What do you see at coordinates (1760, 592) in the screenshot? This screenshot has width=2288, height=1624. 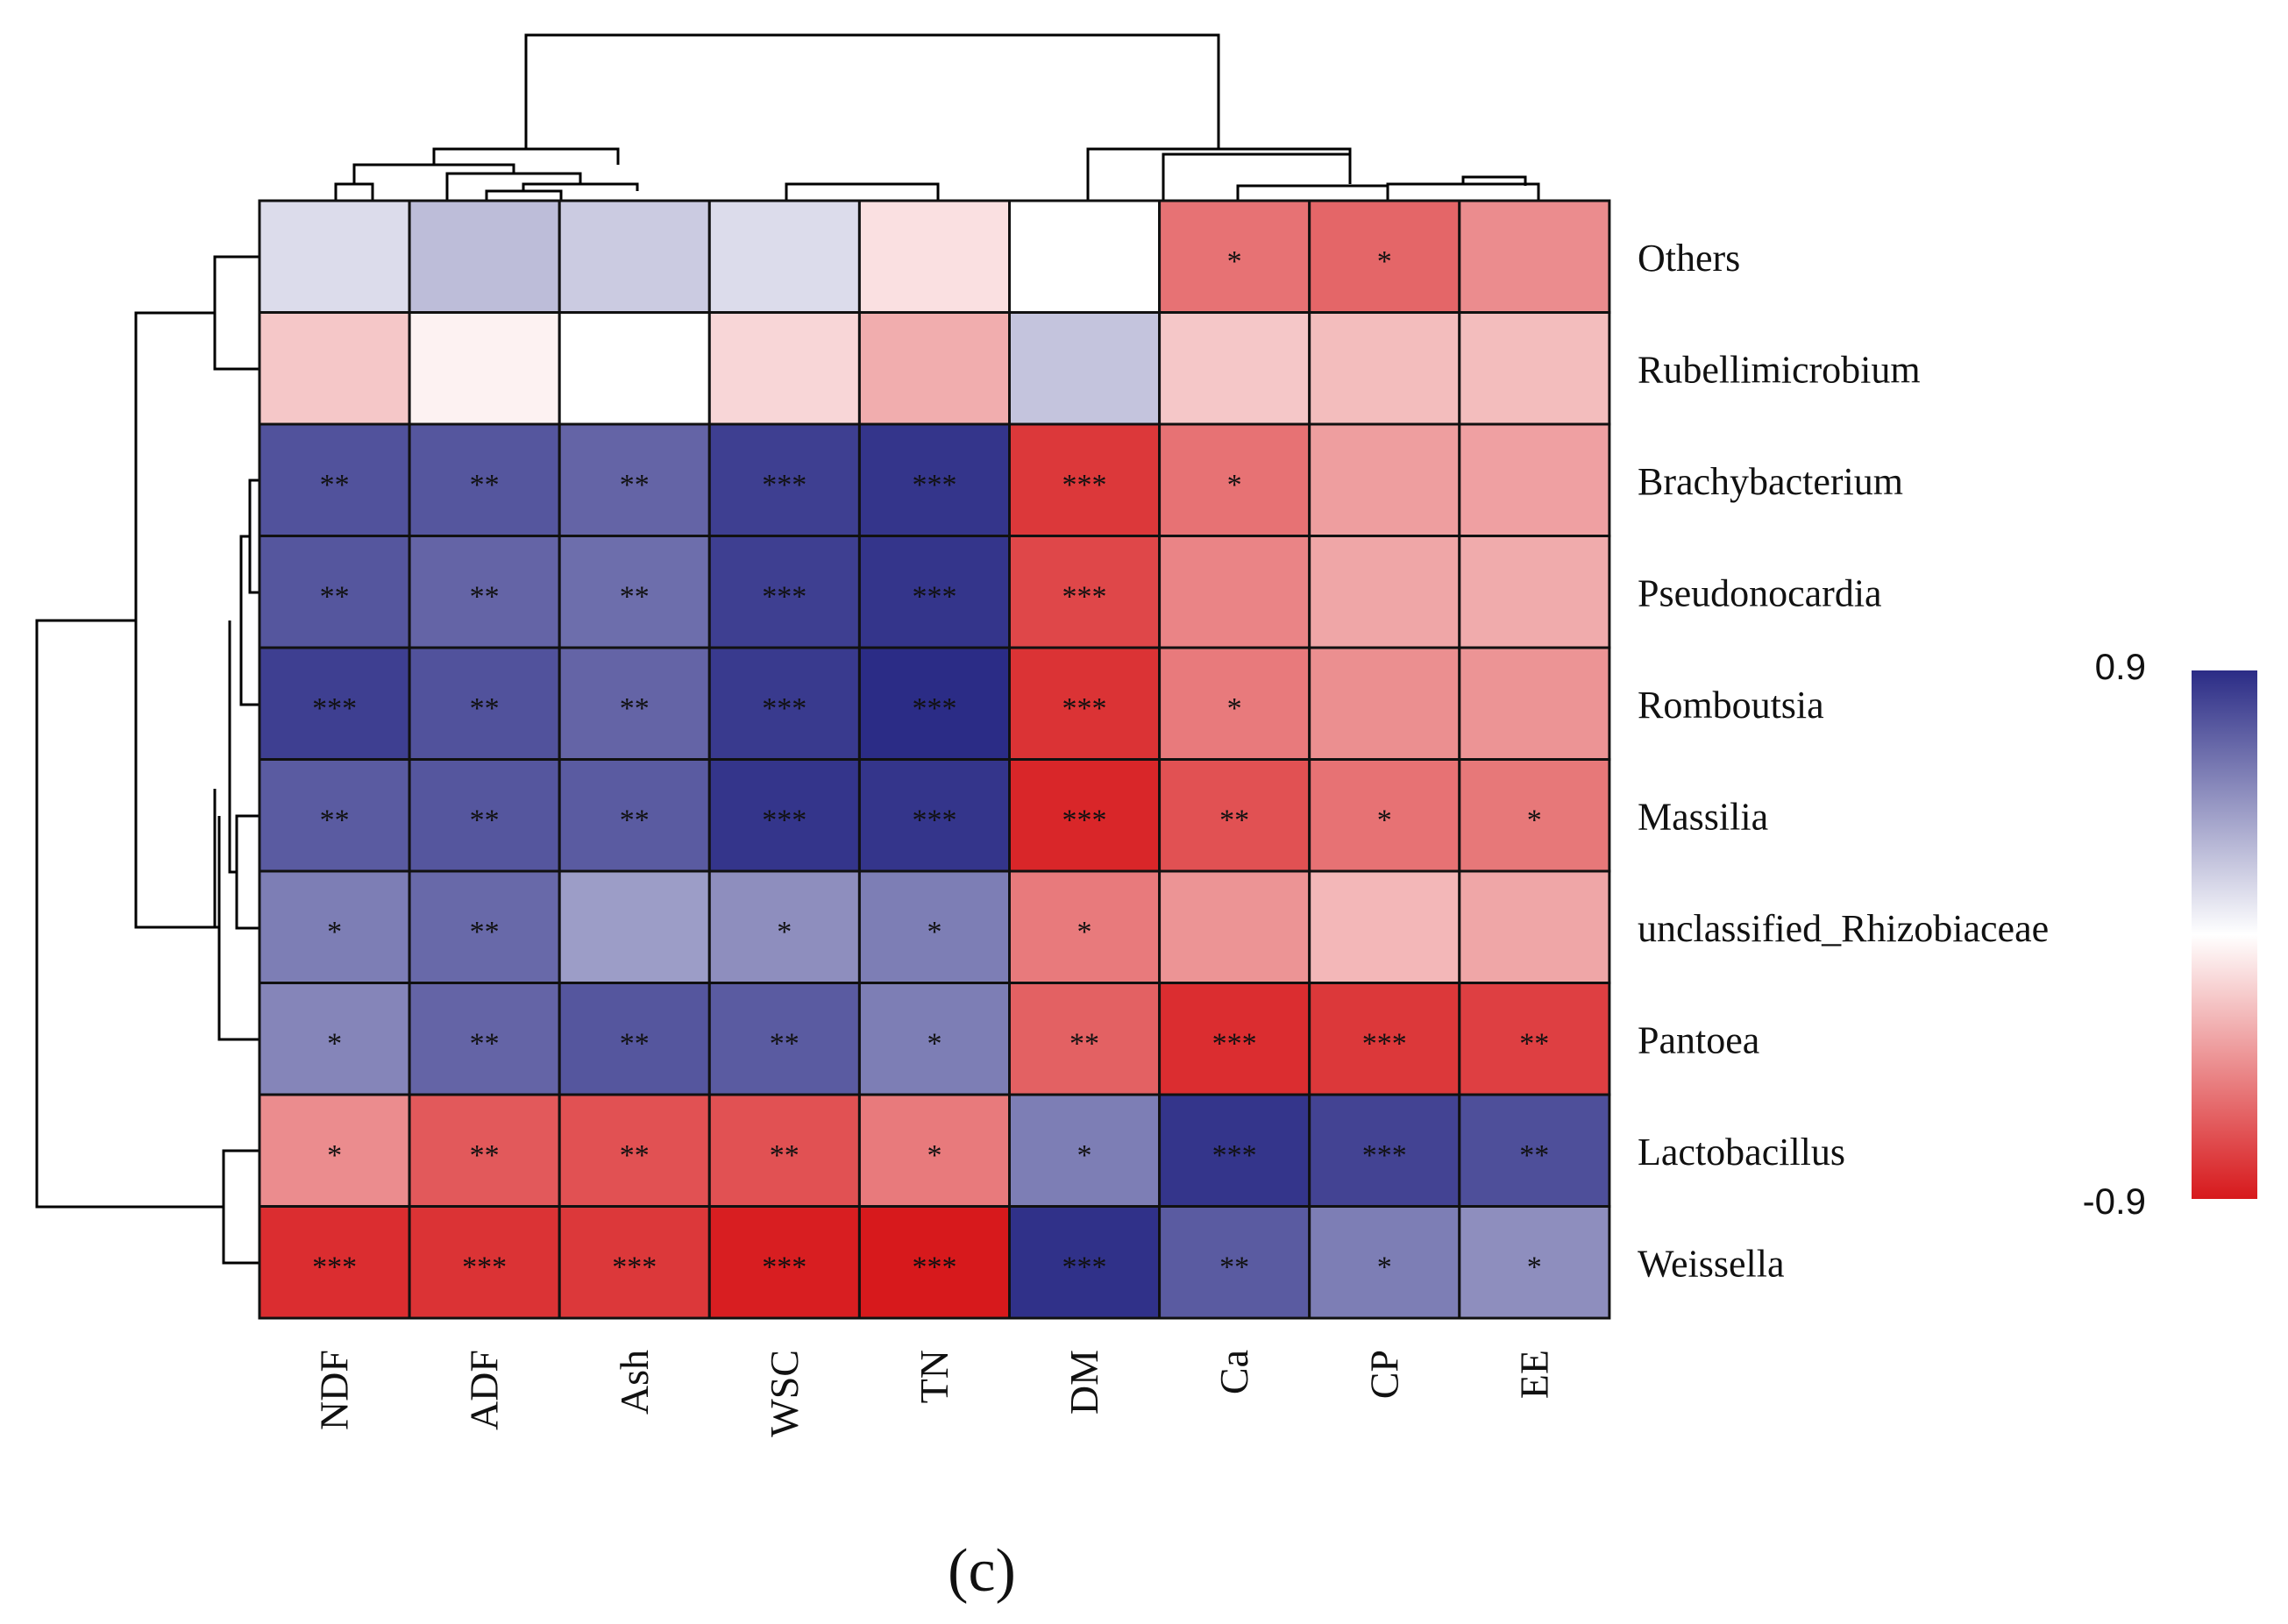 I see `row-label: Pseudonocardia` at bounding box center [1760, 592].